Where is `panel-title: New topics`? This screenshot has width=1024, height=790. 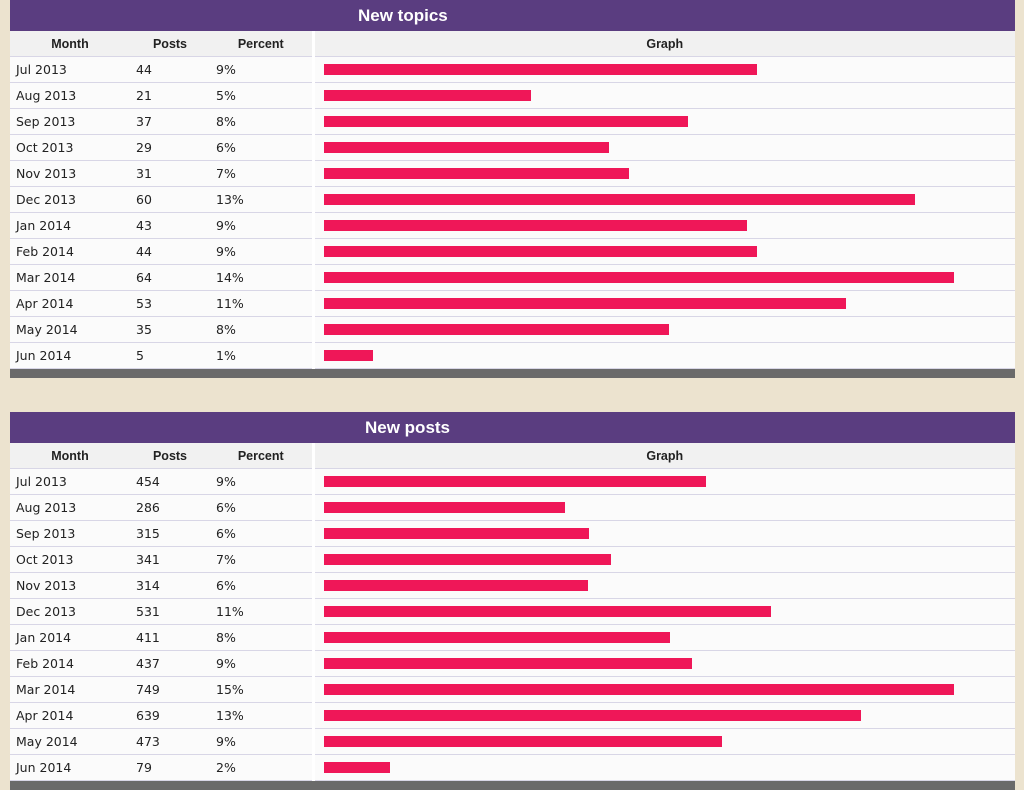 panel-title: New topics is located at coordinates (512, 15).